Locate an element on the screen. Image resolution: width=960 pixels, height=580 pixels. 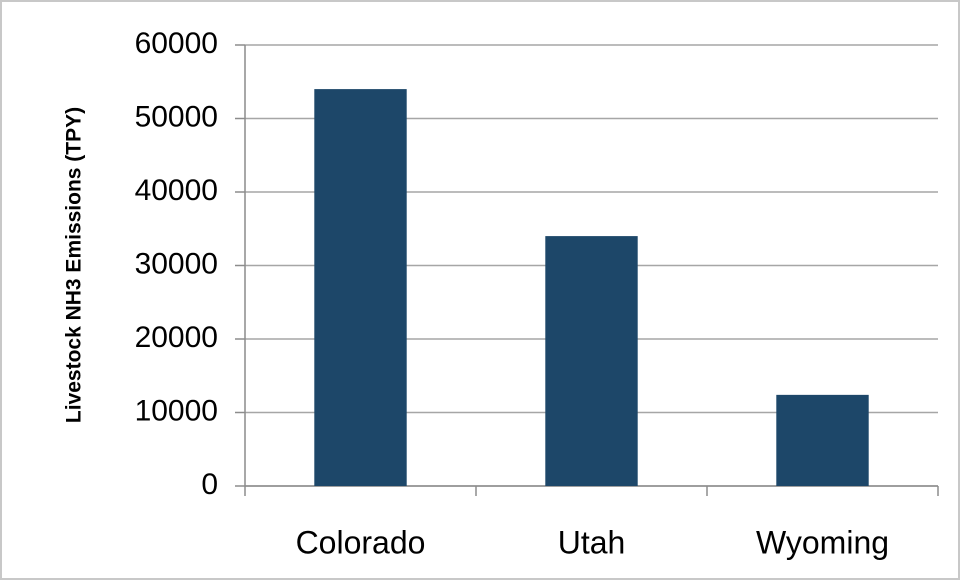
x-tick-label: Utah is located at coordinates (592, 542).